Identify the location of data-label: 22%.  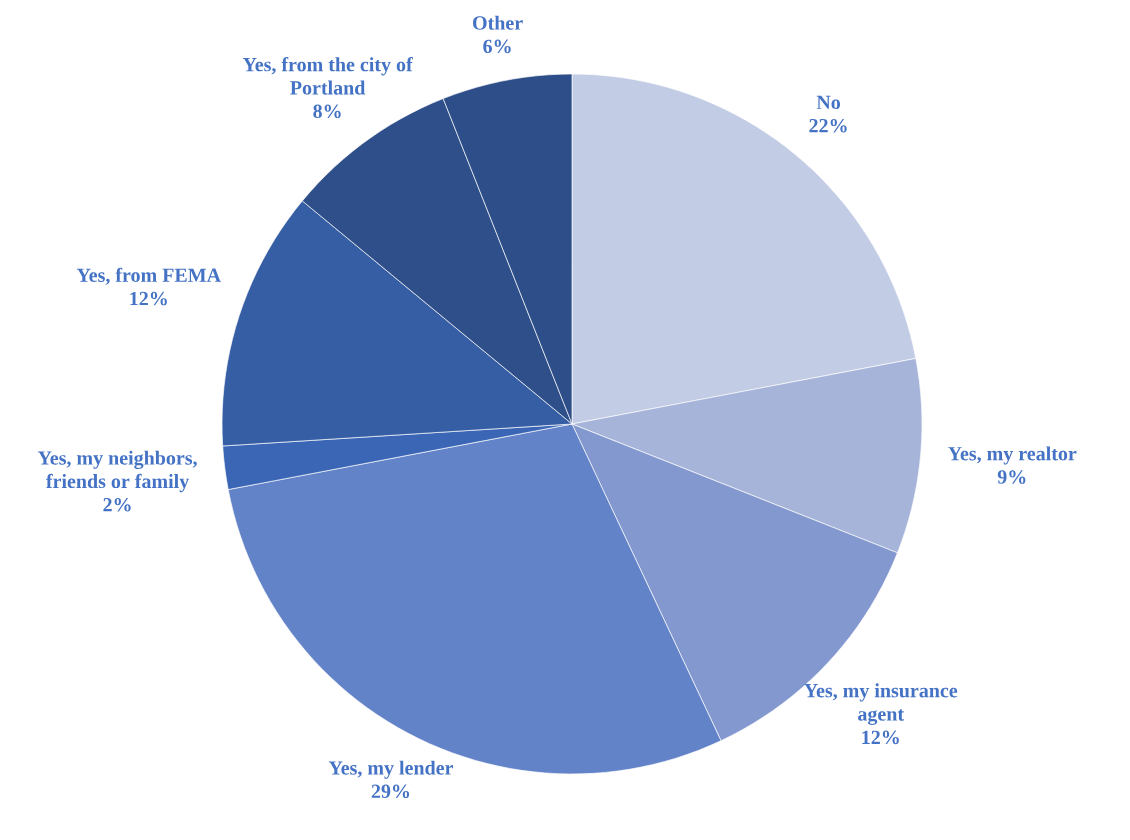
(828, 125).